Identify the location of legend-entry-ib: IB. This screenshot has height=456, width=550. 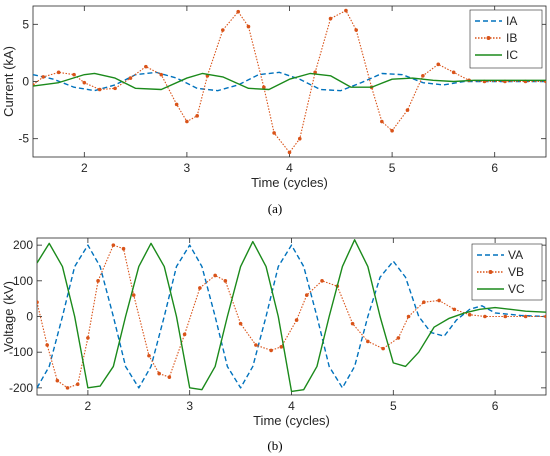
(511, 38).